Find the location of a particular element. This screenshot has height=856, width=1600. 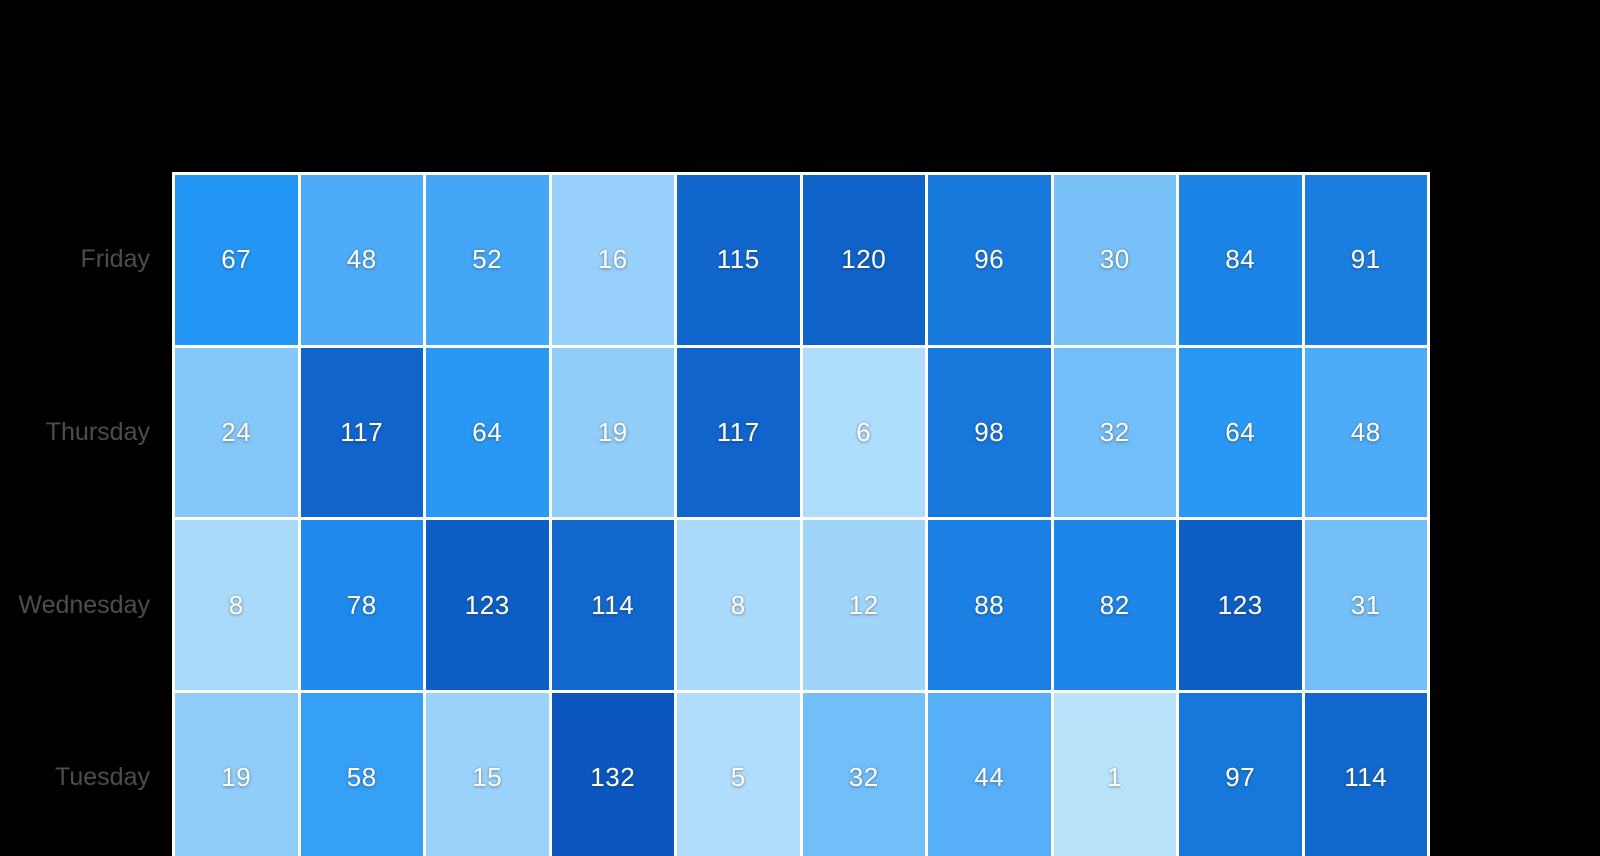

heatmap-cell: 97 is located at coordinates (1240, 774).